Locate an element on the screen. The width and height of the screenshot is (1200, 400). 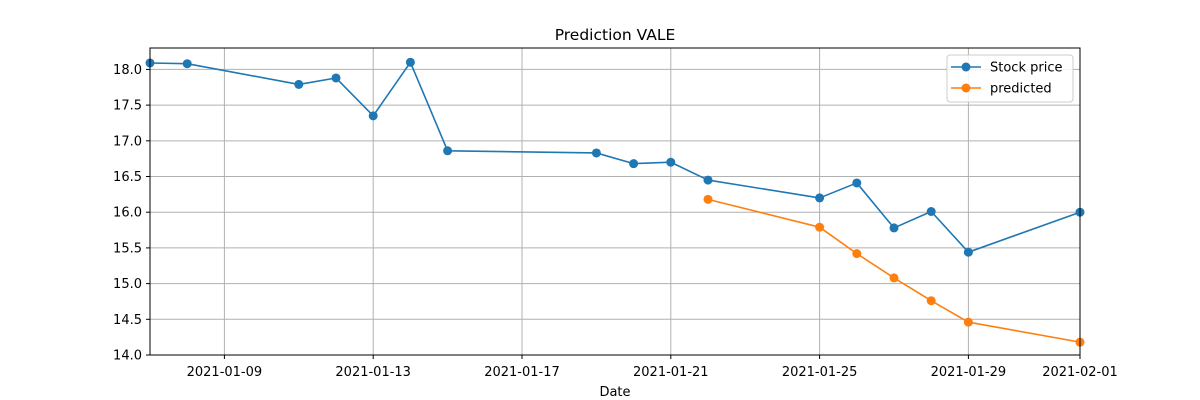
x-tick-label: 2021-02-01 is located at coordinates (1080, 372).